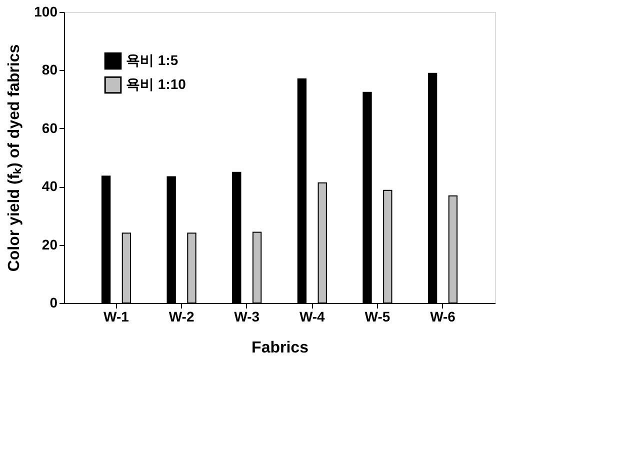  I want to click on y-axis-title: Color yield (fₖ) of dyed fabrics, so click(15, 158).